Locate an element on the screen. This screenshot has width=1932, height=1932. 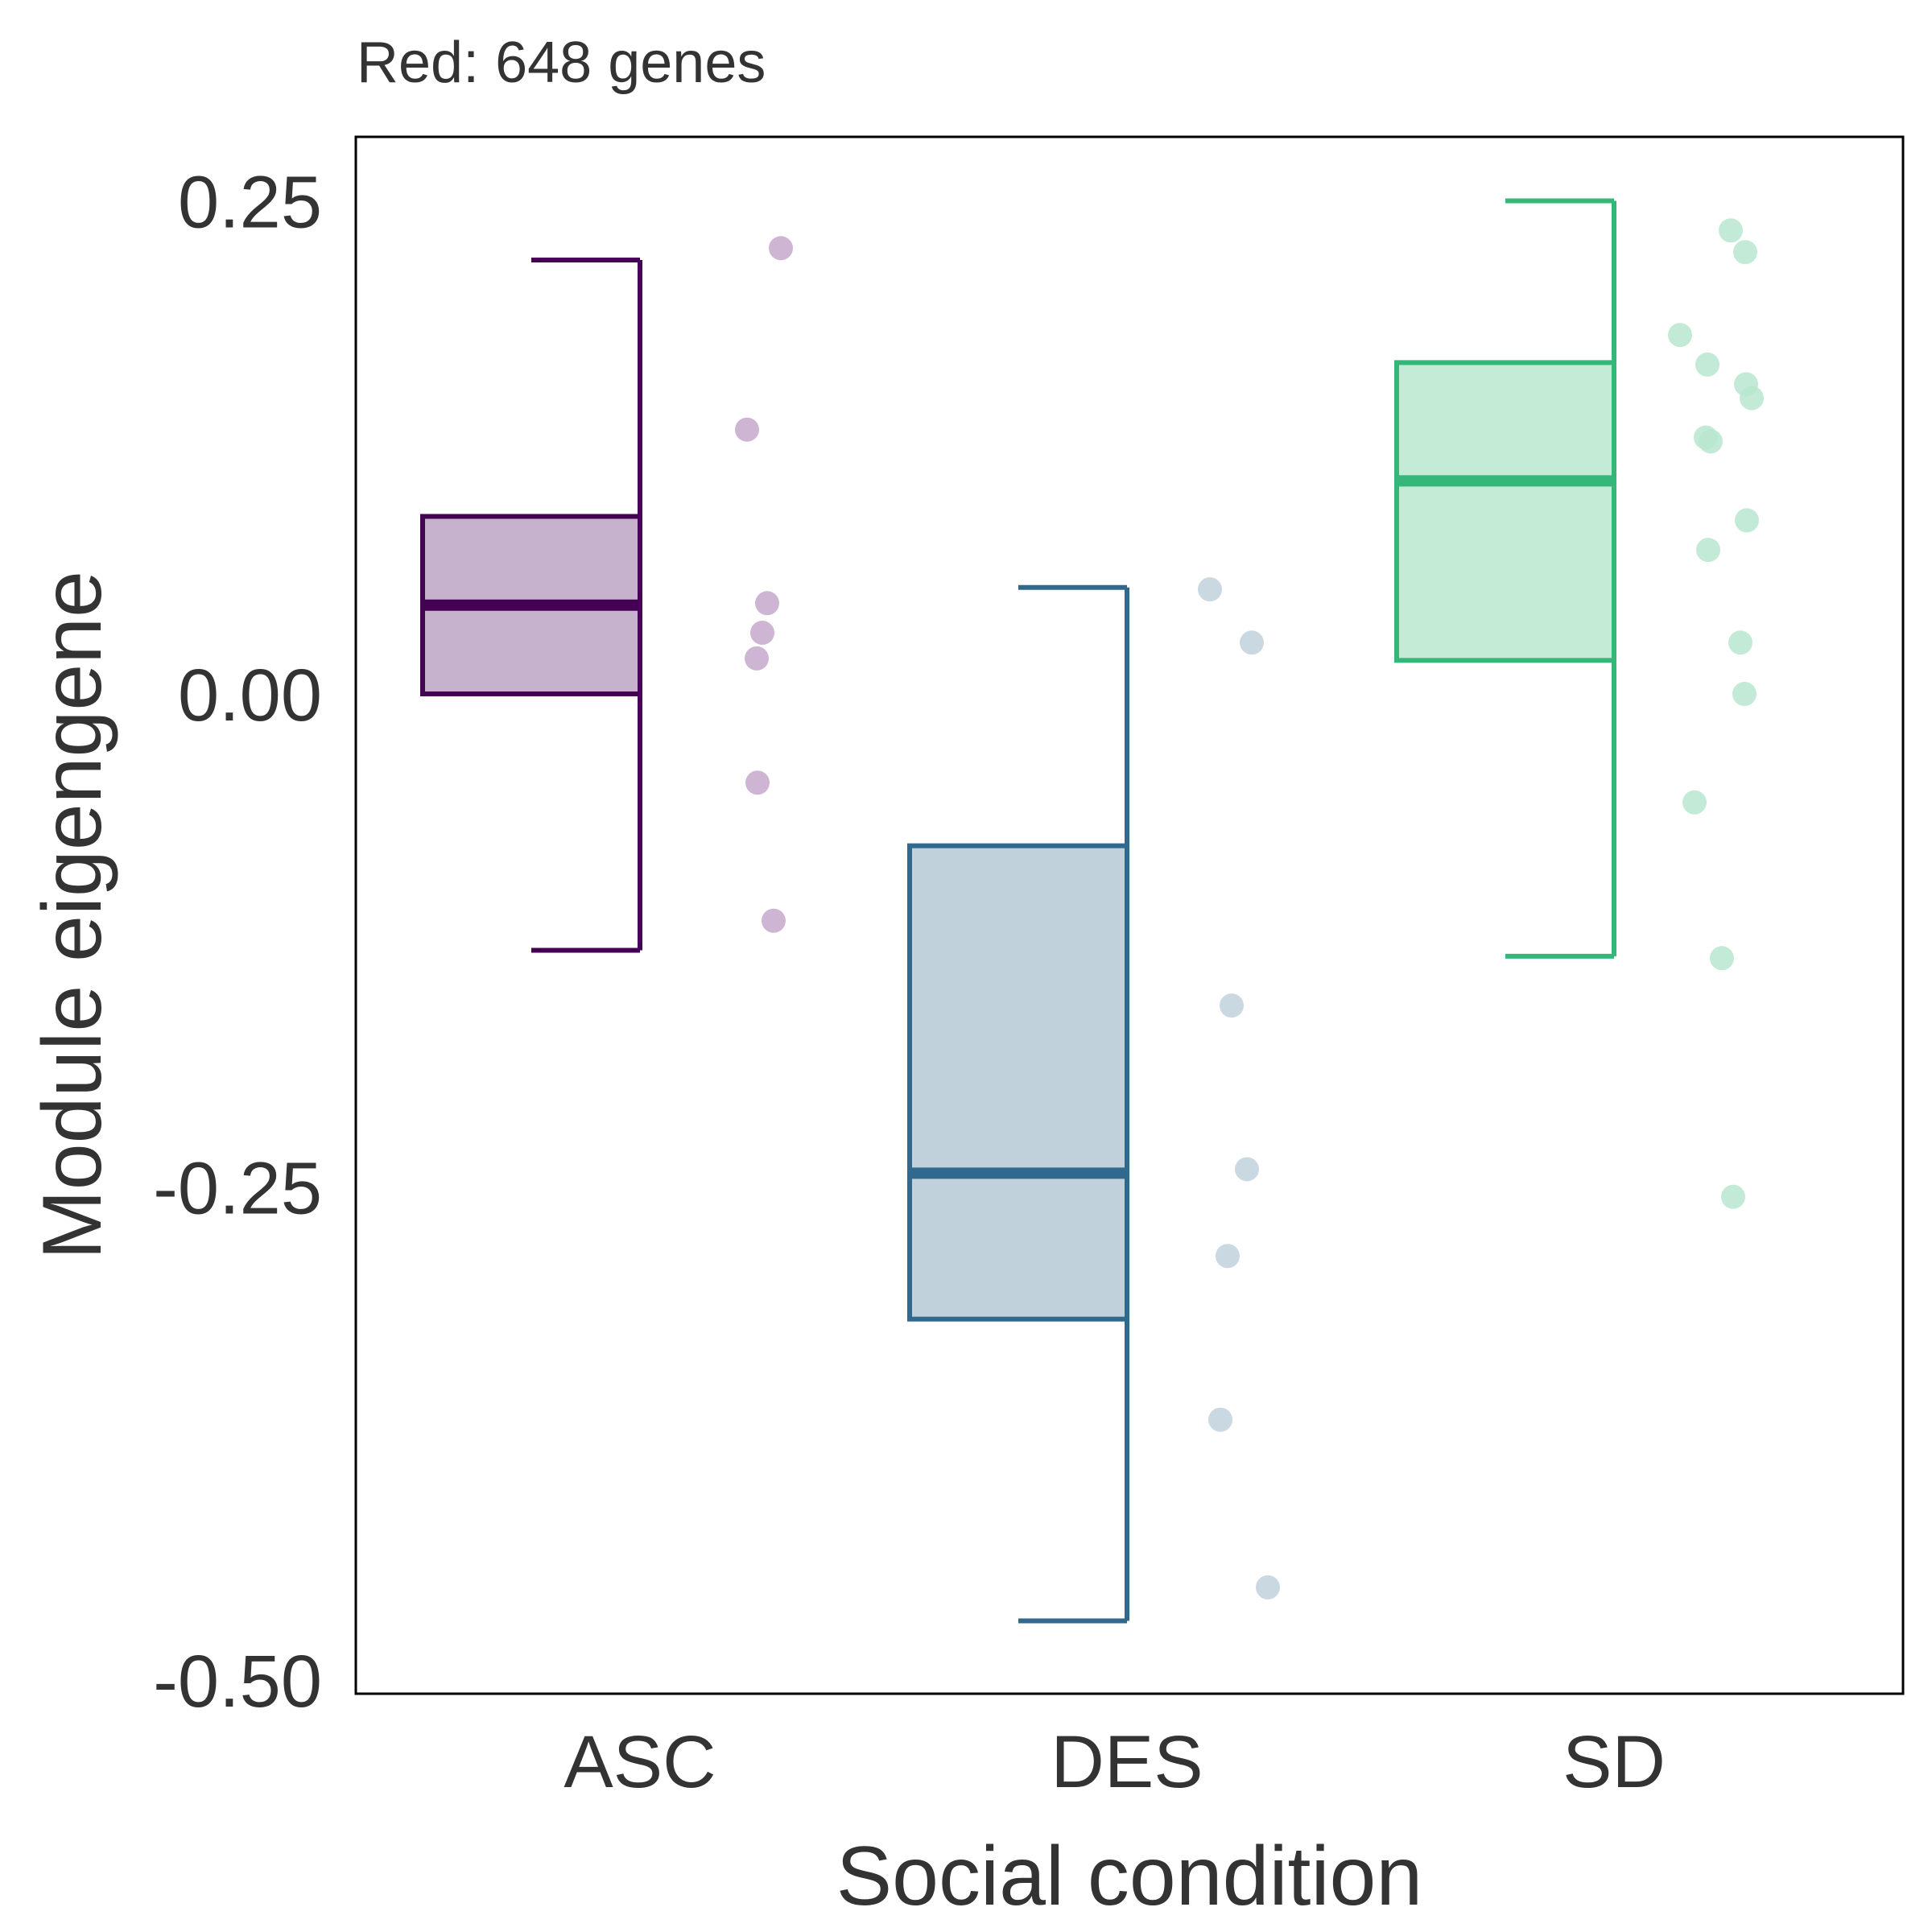
y-tick-label: 0.00 is located at coordinates (250, 695).